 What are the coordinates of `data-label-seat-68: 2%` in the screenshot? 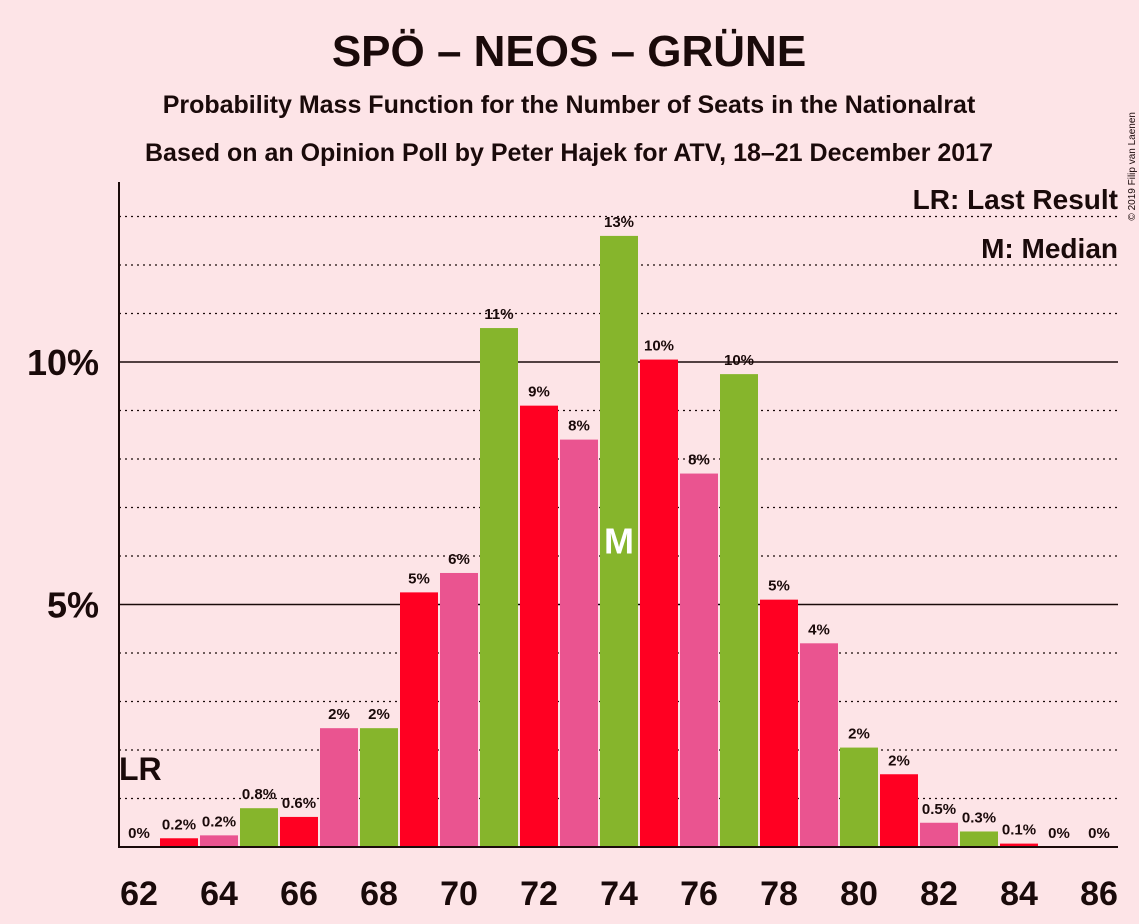 It's located at (379, 714).